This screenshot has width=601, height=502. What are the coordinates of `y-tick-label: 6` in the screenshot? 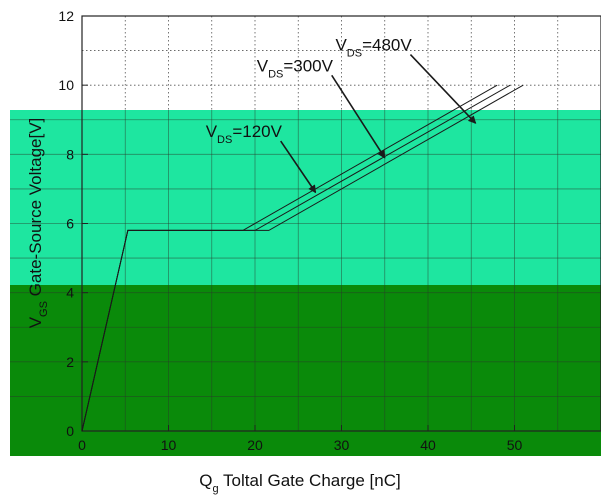 It's located at (70, 224).